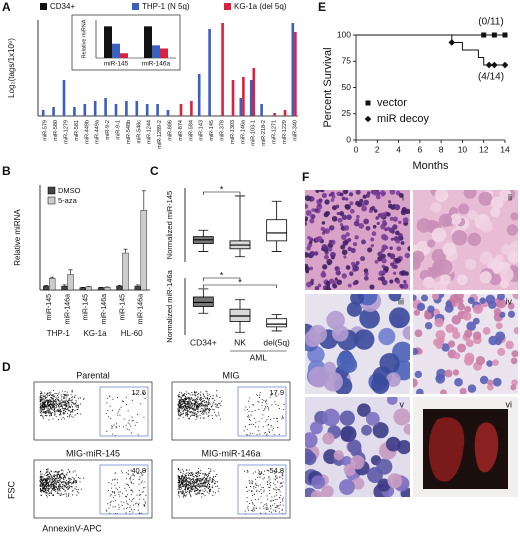  What do you see at coordinates (254, 133) in the screenshot?
I see `x-tick-label: miR-103-1` at bounding box center [254, 133].